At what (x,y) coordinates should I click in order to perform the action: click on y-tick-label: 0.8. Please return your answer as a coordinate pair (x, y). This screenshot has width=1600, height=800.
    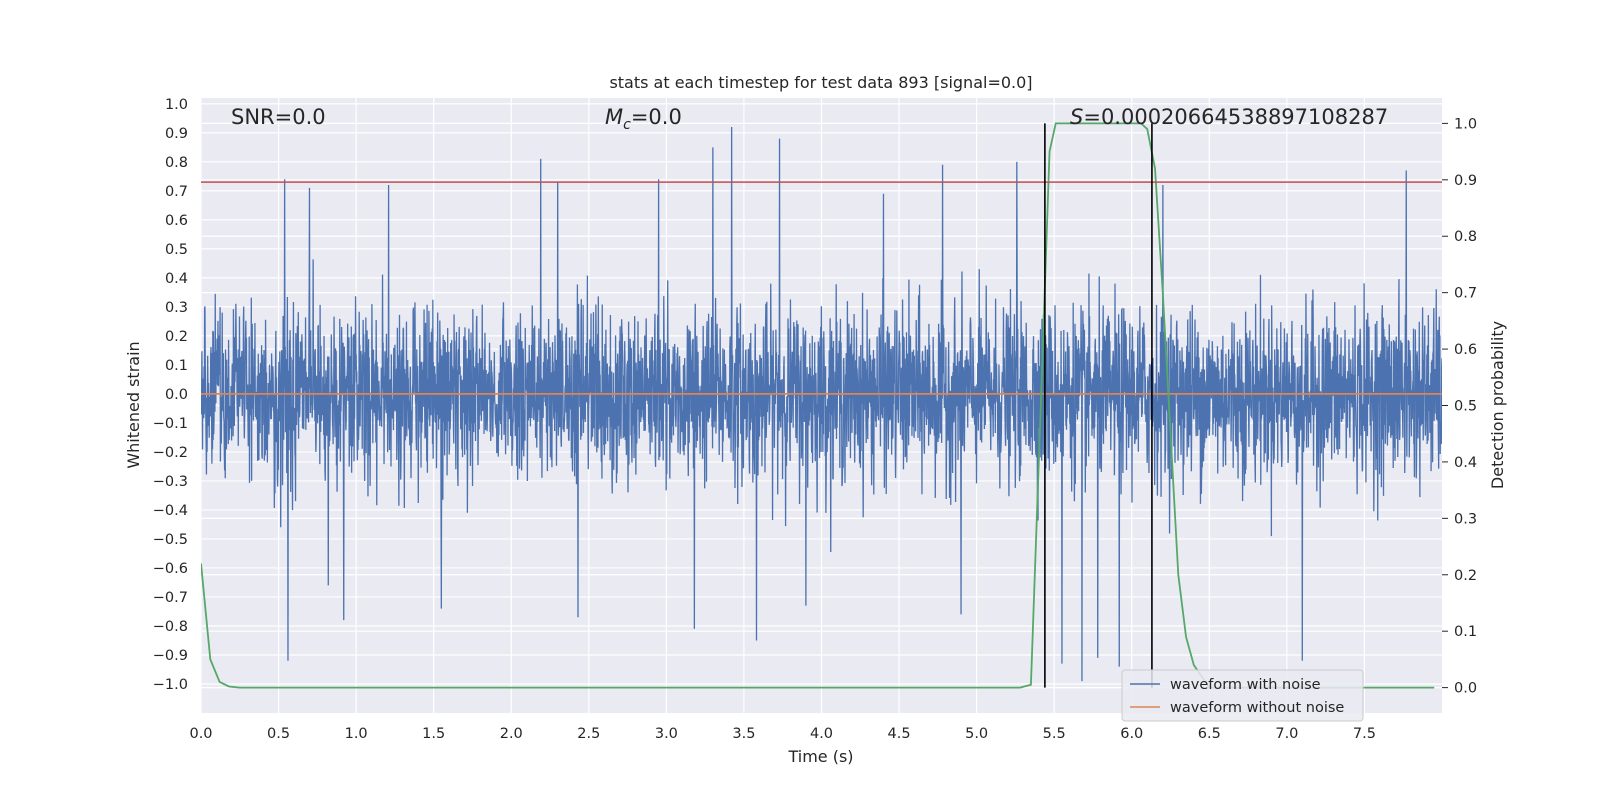
    Looking at the image, I should click on (176, 163).